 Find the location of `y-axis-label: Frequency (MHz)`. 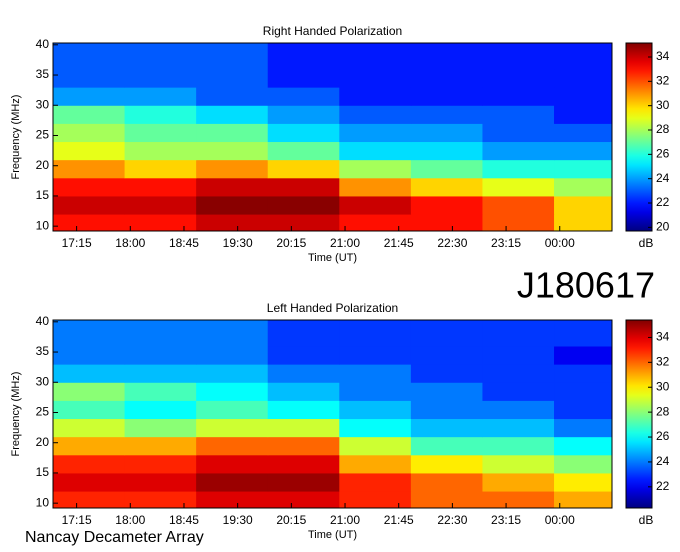

y-axis-label: Frequency (MHz) is located at coordinates (16, 137).